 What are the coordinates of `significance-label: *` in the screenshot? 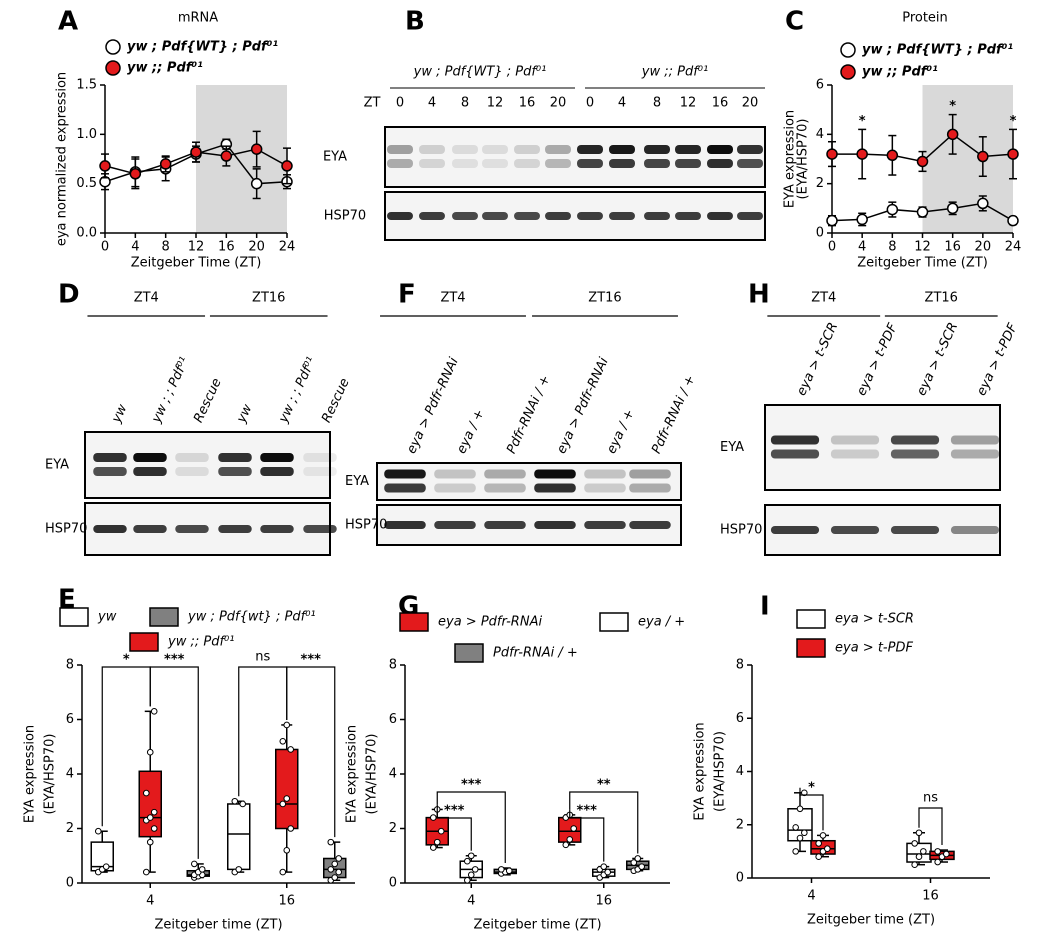 It's located at (126, 660).